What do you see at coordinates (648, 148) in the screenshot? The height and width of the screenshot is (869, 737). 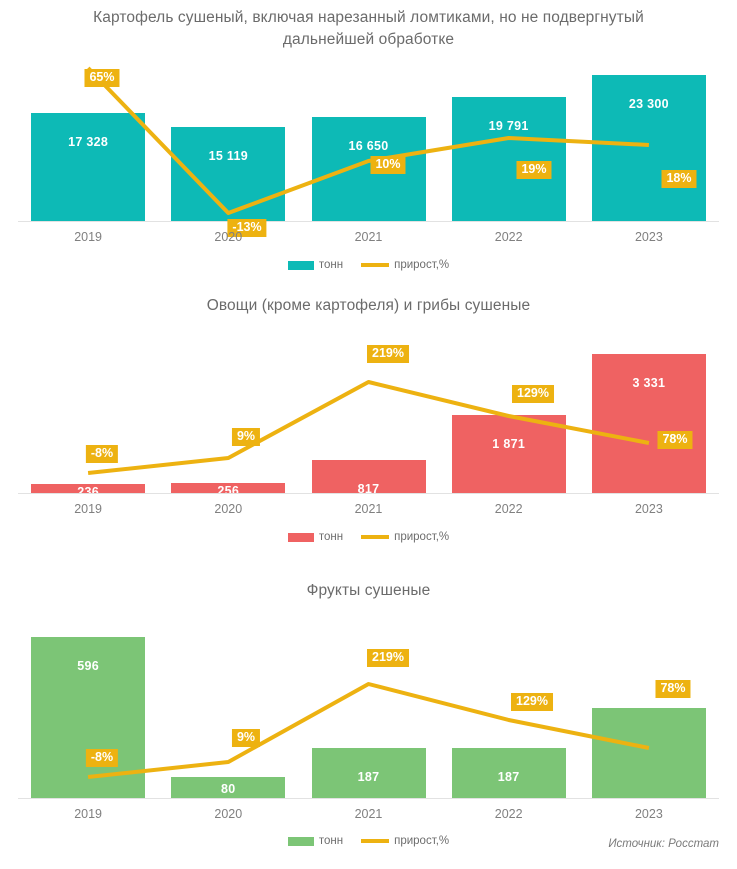 I see `bar-2023: 23 300` at bounding box center [648, 148].